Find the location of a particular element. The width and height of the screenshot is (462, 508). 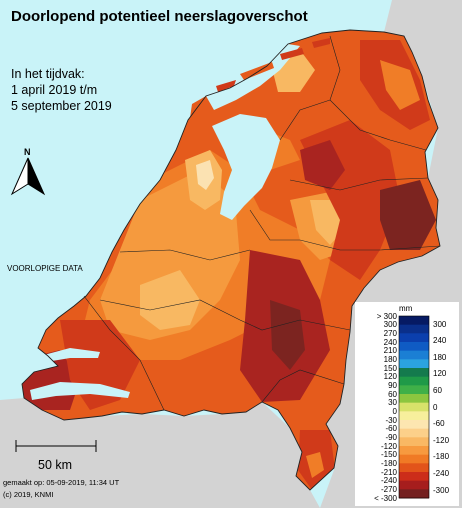

legend-left-tick: -90 is located at coordinates (391, 437).